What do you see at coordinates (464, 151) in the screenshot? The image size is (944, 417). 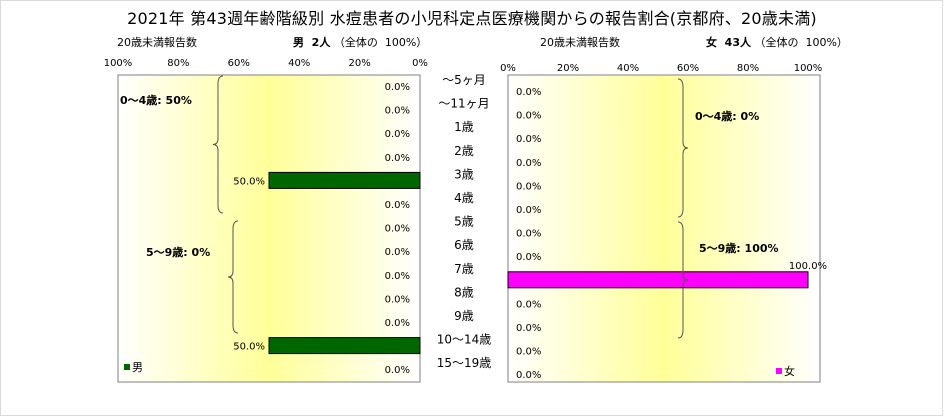 I see `age-category-label: 2歳` at bounding box center [464, 151].